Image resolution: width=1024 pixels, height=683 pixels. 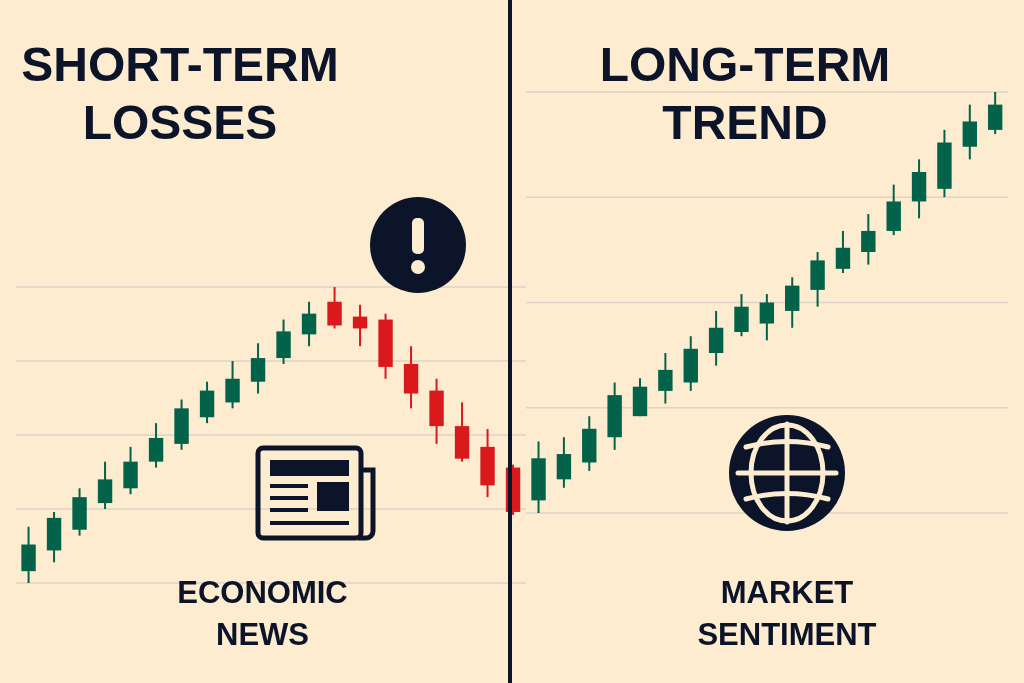 What do you see at coordinates (787, 614) in the screenshot?
I see `text: MARKET SENTIMENT` at bounding box center [787, 614].